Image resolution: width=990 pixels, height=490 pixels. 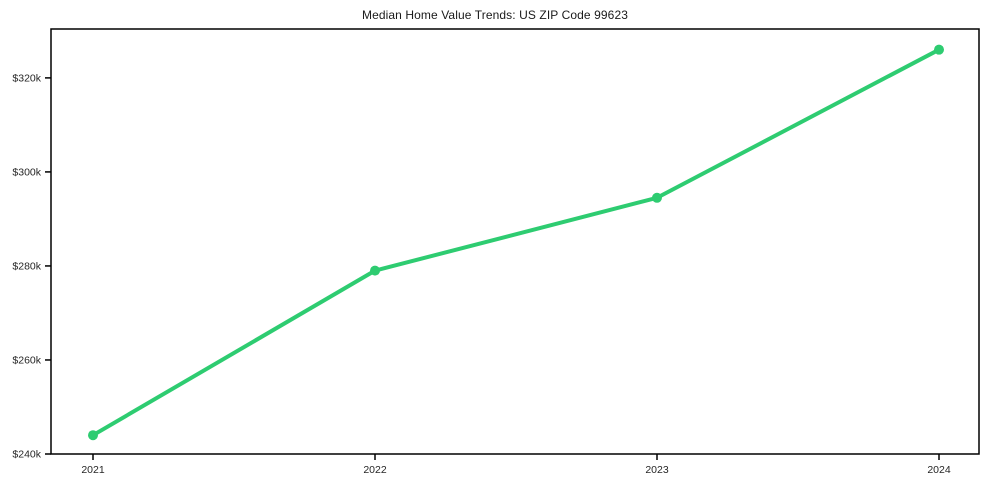 What do you see at coordinates (375, 470) in the screenshot?
I see `x-tick-label: 2022` at bounding box center [375, 470].